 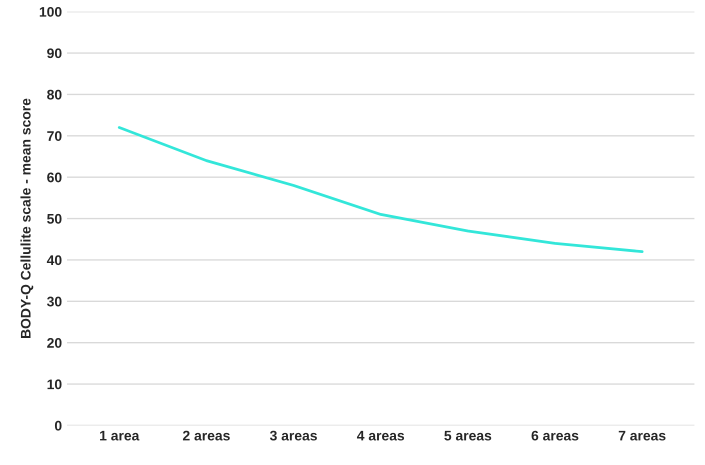 I want to click on x-tick-label: 7 areas, so click(x=642, y=435).